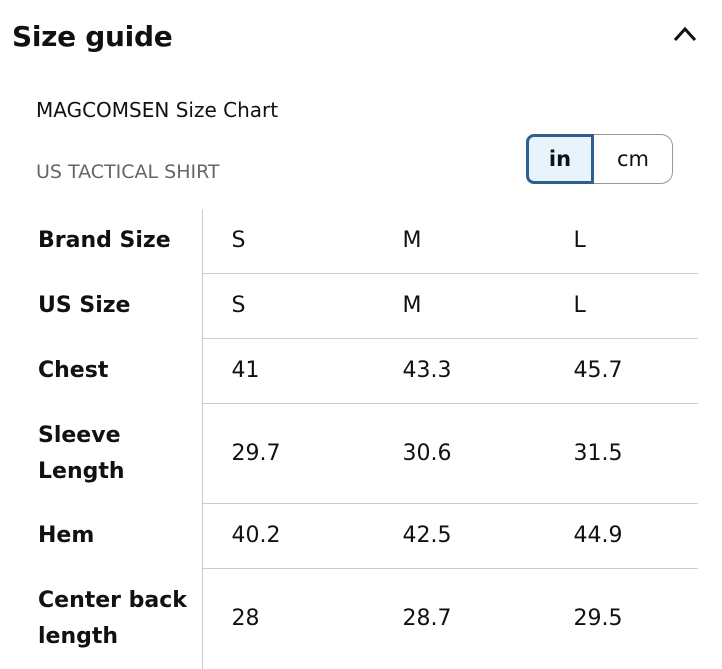 The height and width of the screenshot is (669, 722). I want to click on table-row: Hem 40.2 42.5 44.9, so click(368, 536).